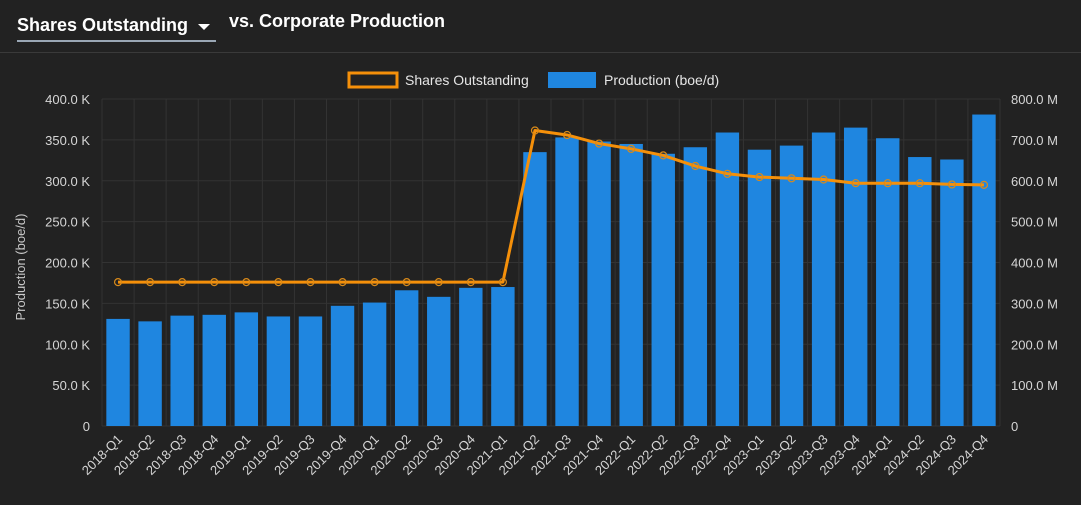 The width and height of the screenshot is (1081, 505). I want to click on left-tick-label: 300.0 K, so click(67, 181).